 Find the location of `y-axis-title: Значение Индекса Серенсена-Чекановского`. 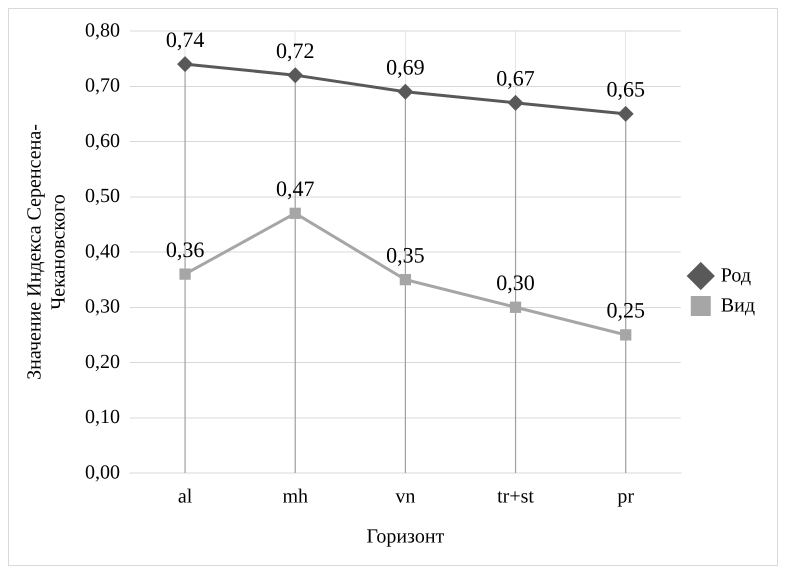

y-axis-title: Значение Индекса Серенсена-Чекановского is located at coordinates (46, 252).